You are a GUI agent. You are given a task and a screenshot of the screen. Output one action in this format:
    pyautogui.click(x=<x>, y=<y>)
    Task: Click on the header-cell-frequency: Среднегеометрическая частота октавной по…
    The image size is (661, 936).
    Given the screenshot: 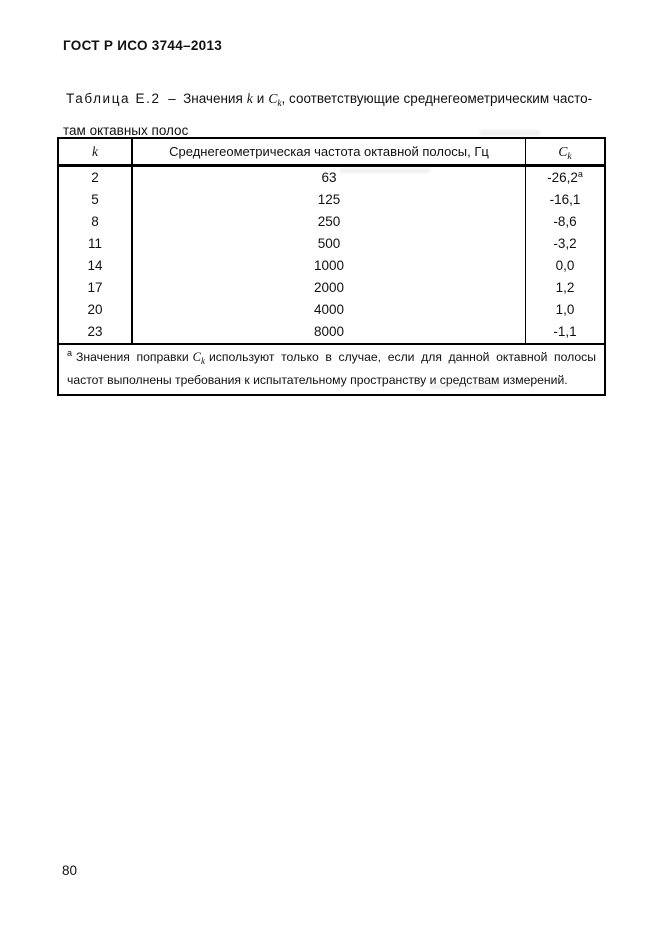 What is the action you would take?
    pyautogui.click(x=329, y=151)
    